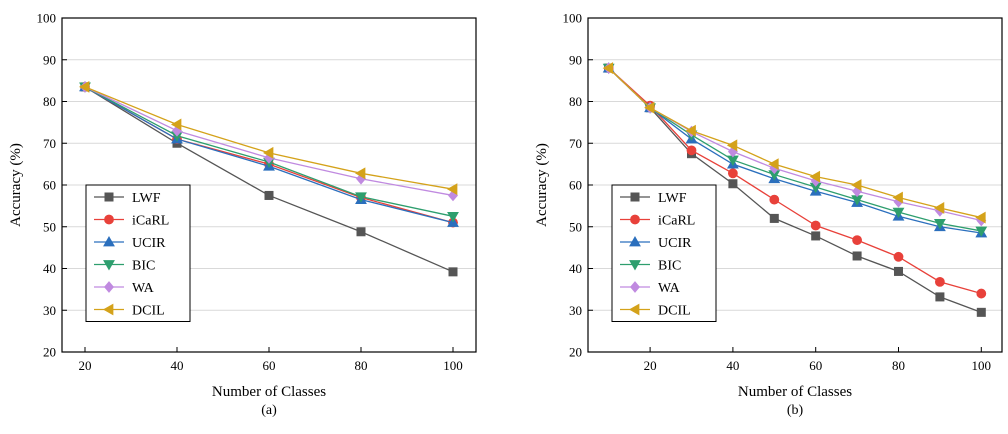 The height and width of the screenshot is (434, 1008). I want to click on x-tick-label: 100, so click(453, 365).